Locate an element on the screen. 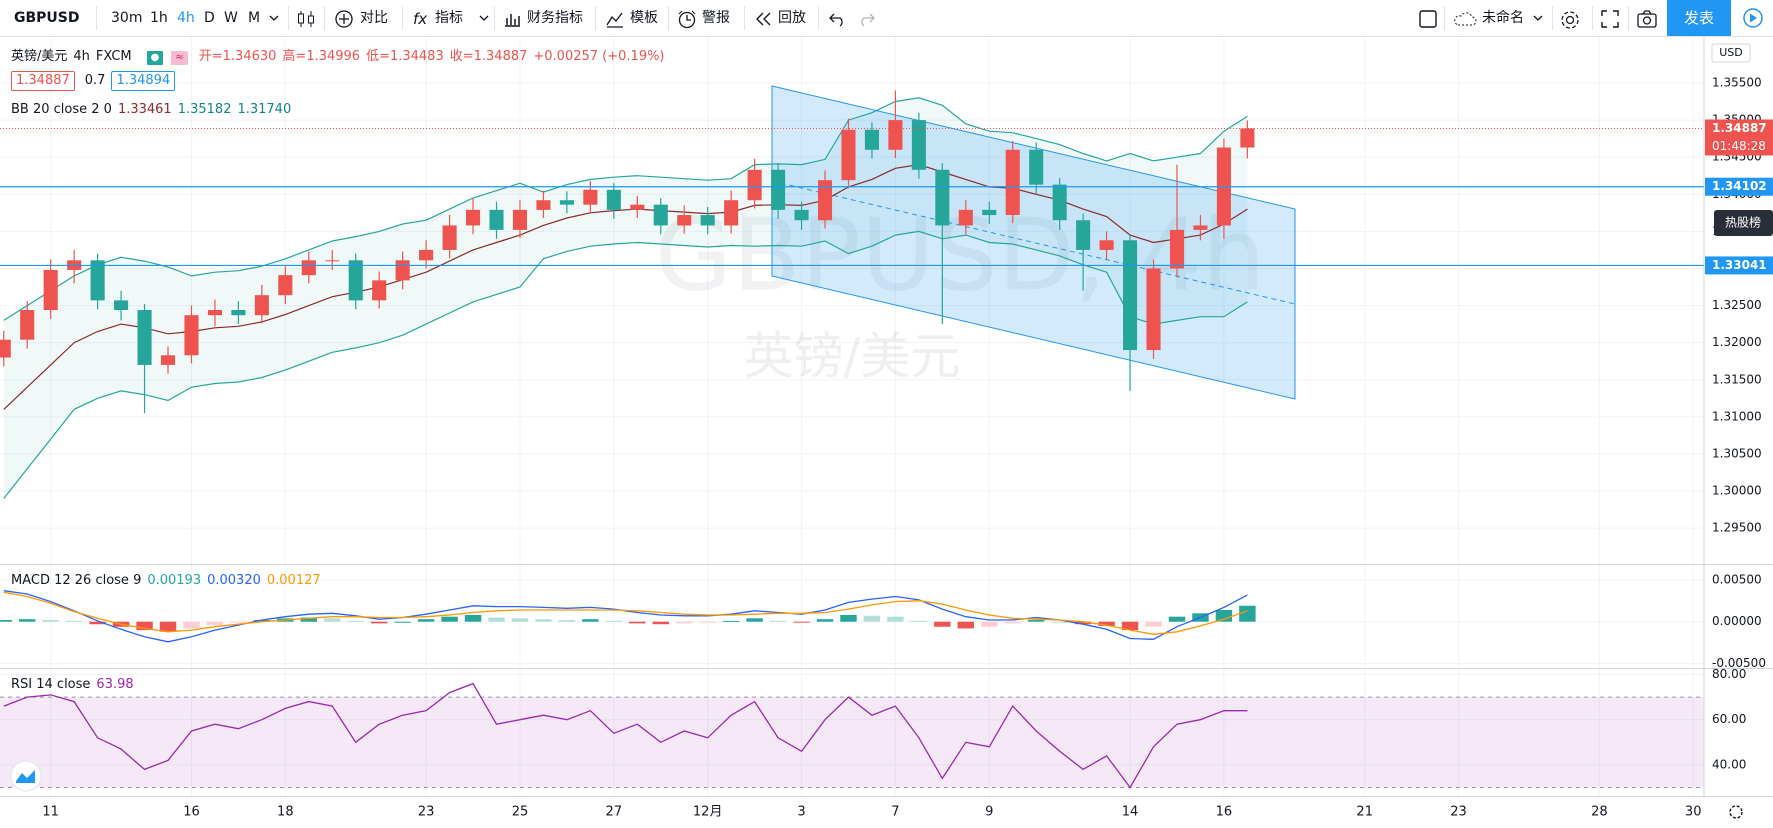 Image resolution: width=1773 pixels, height=828 pixels. redo-icon is located at coordinates (866, 19).